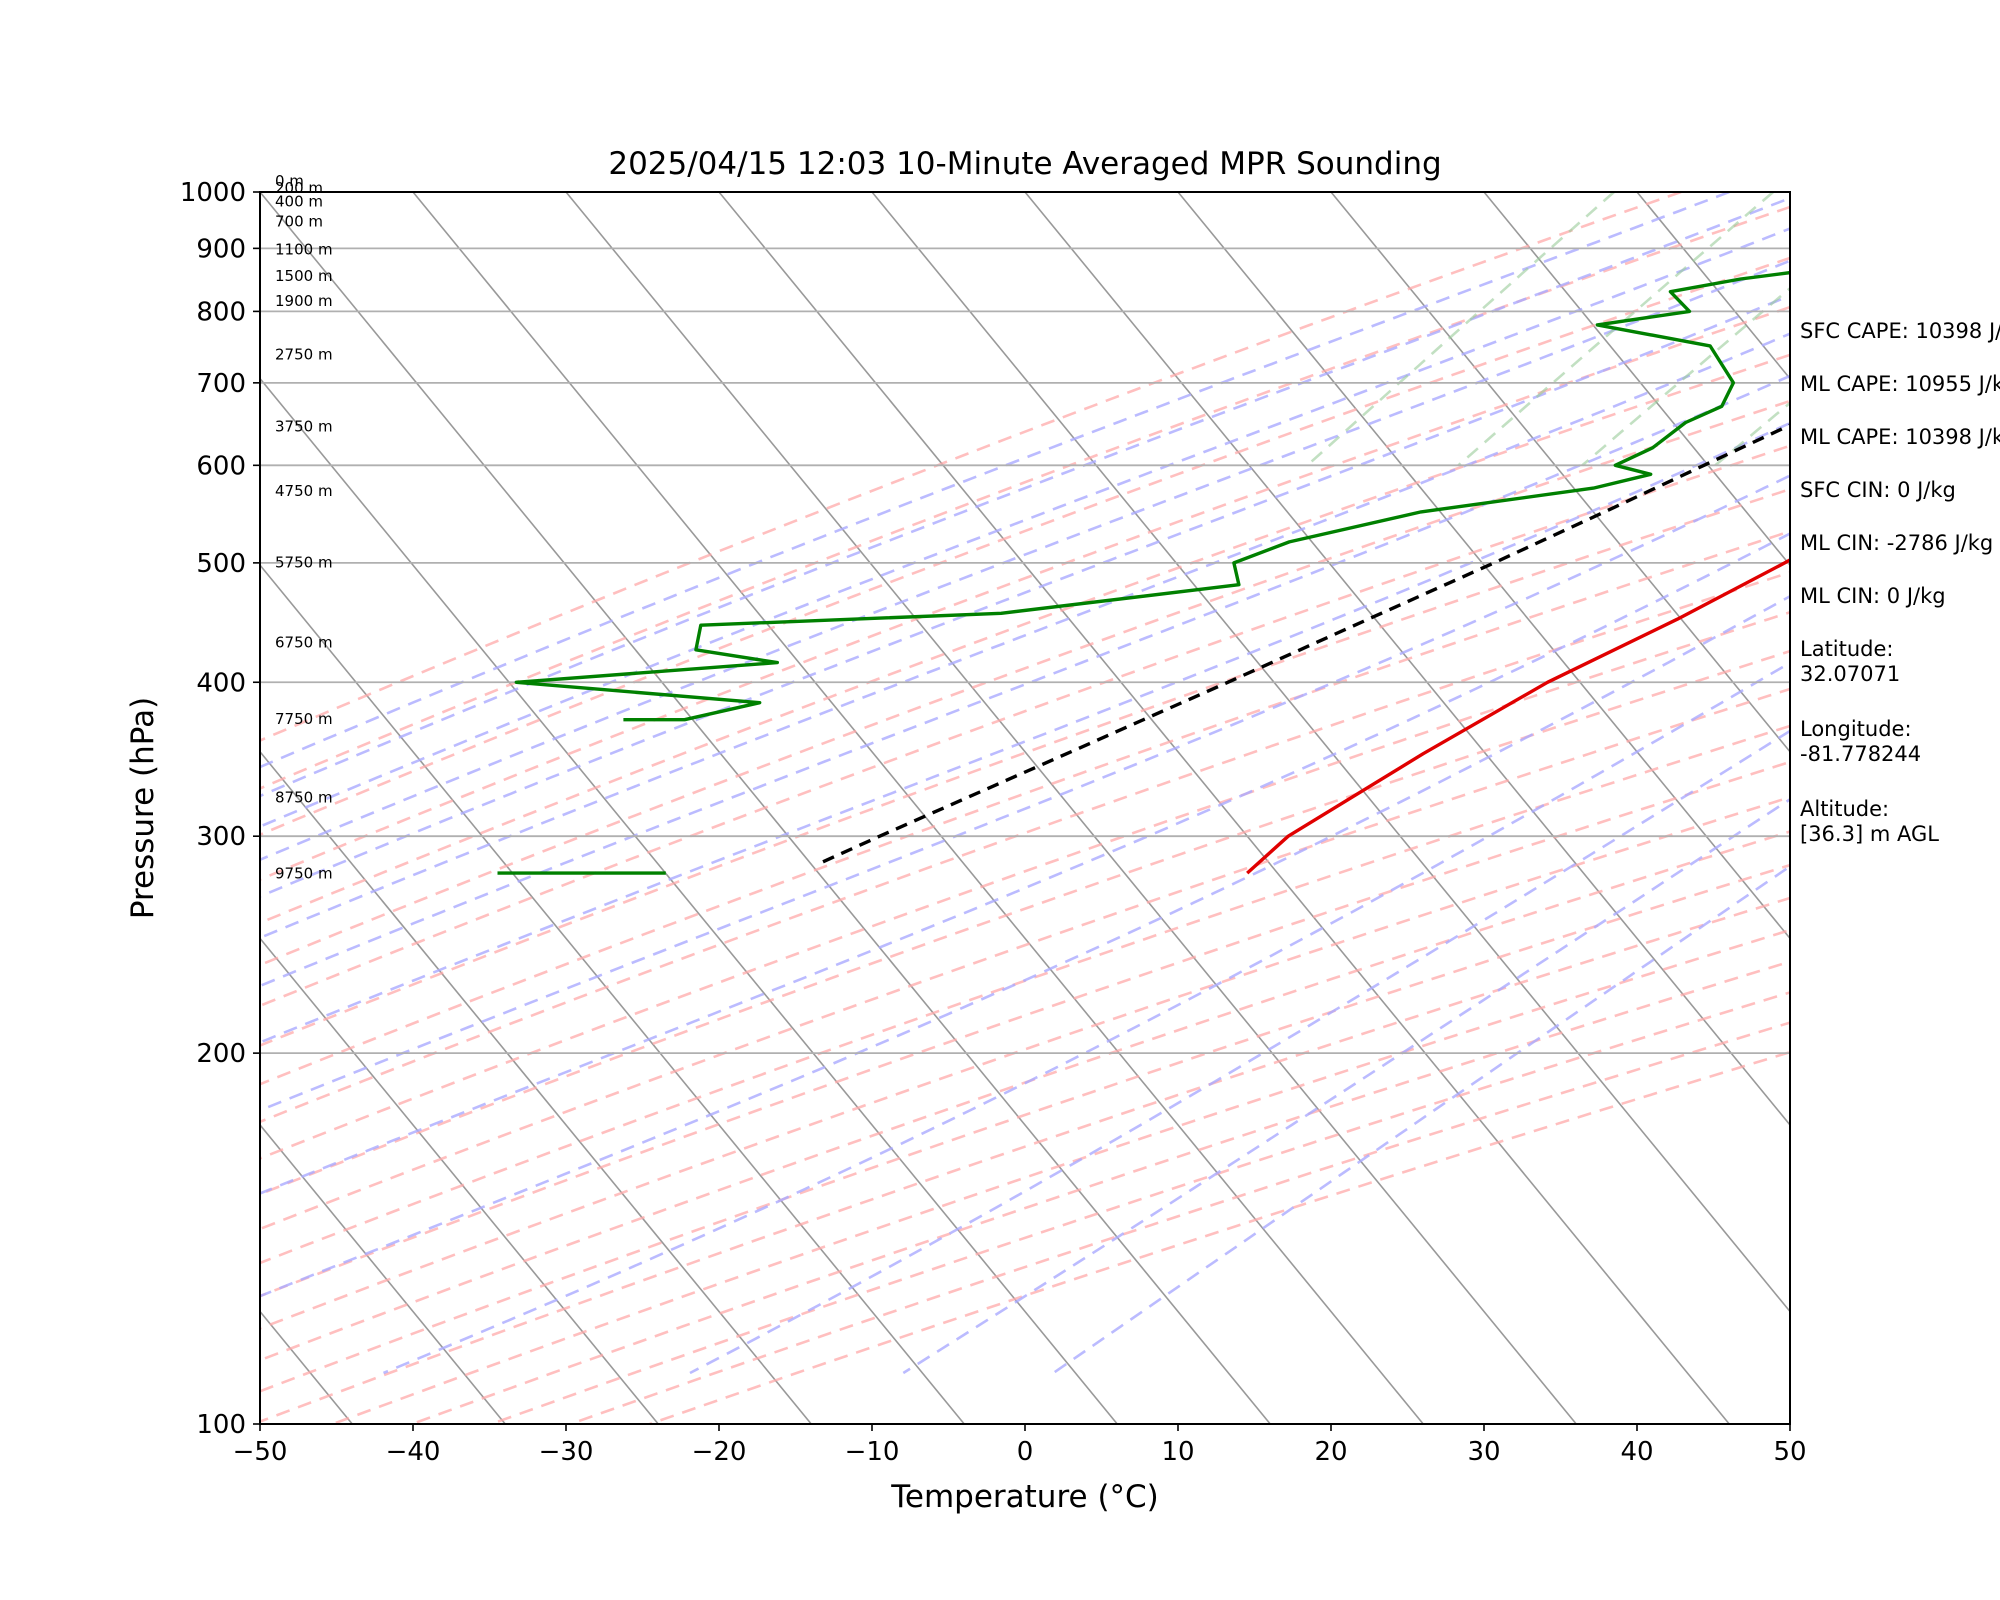 The height and width of the screenshot is (1600, 2000). I want to click on info-line: -81.778244, so click(1860, 754).